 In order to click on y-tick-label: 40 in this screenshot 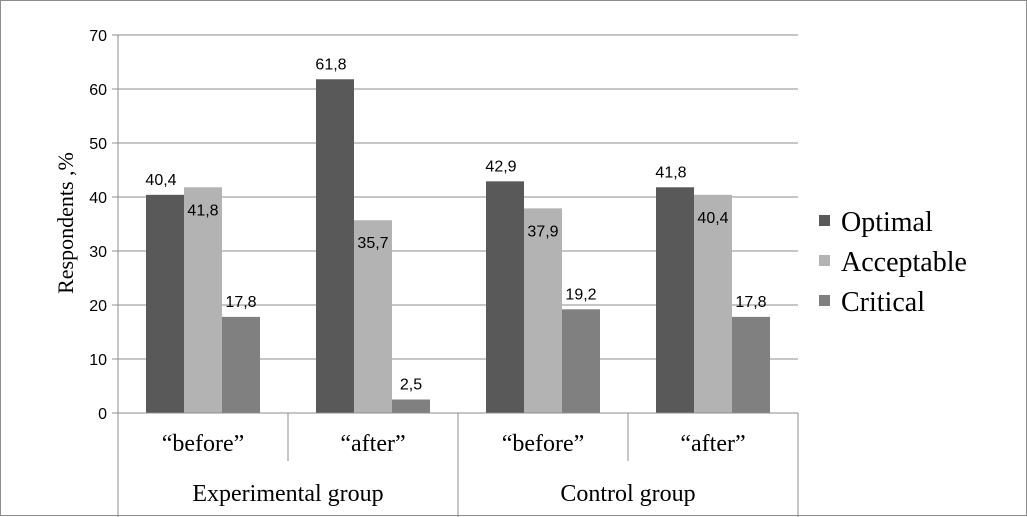, I will do `click(98, 198)`.